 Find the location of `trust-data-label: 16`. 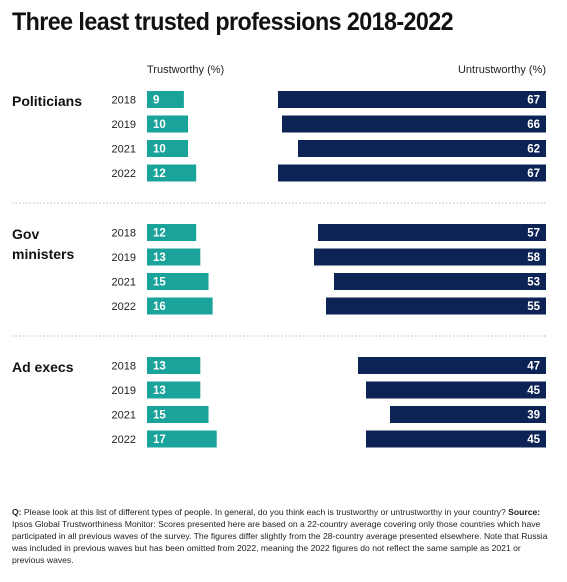

trust-data-label: 16 is located at coordinates (159, 307).